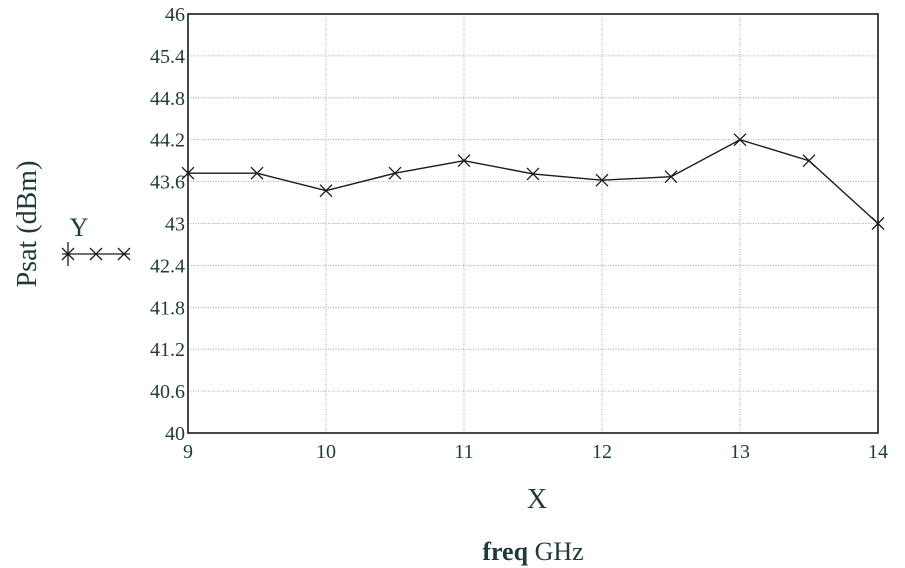 This screenshot has height=568, width=905. I want to click on x-tick-label: 12, so click(602, 452).